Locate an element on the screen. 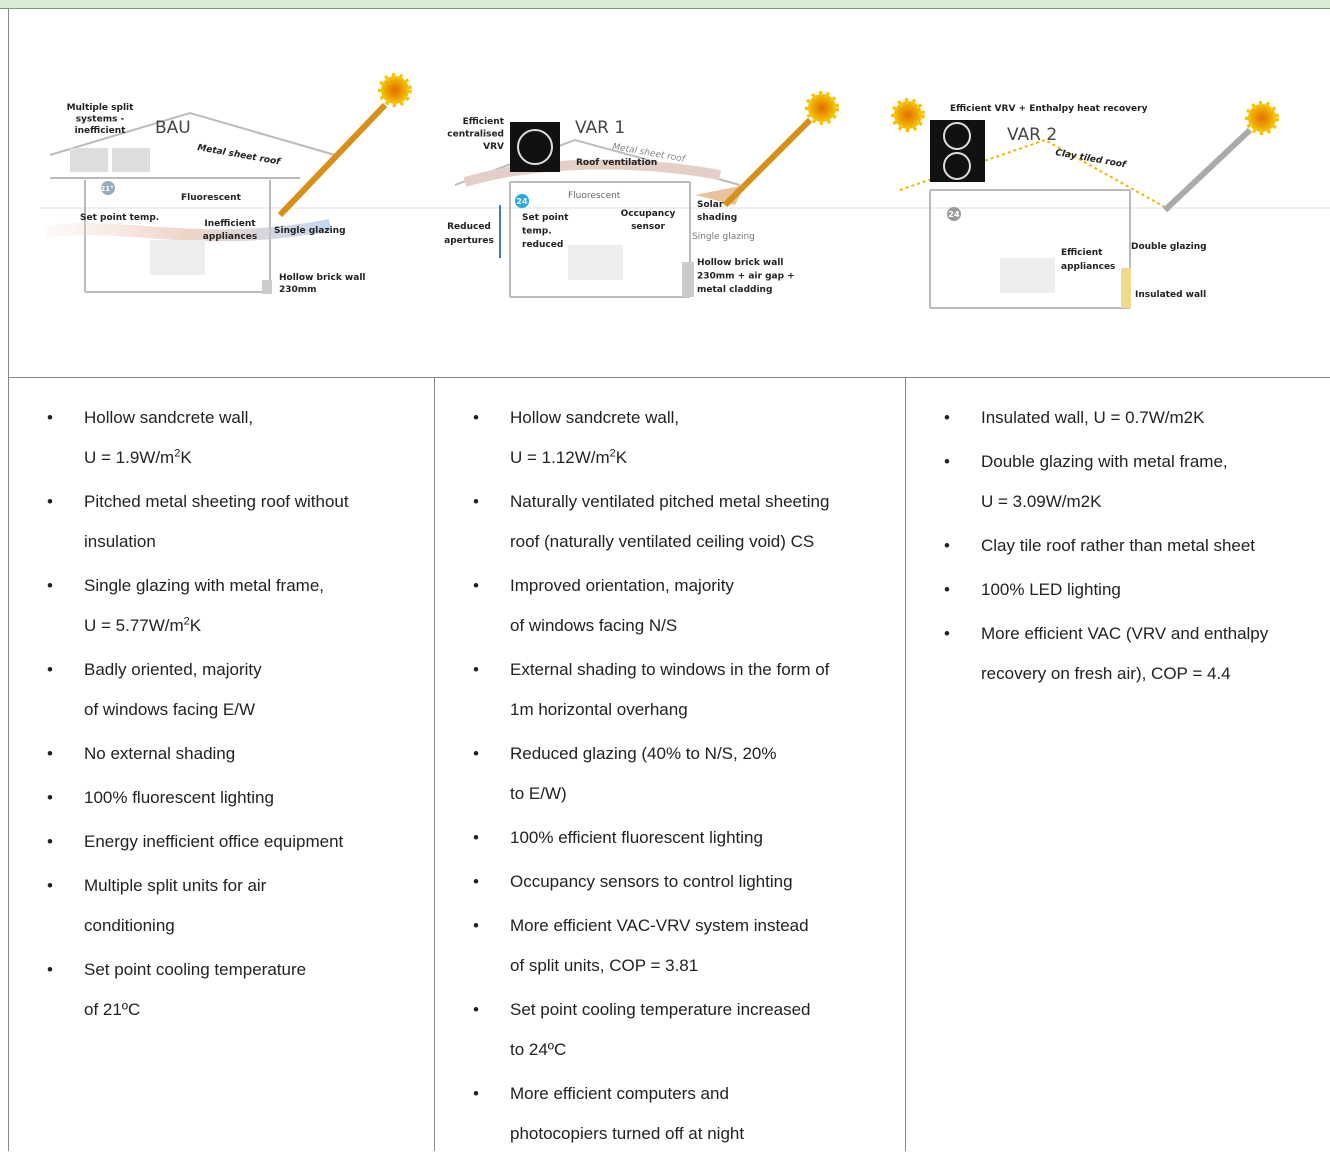 This screenshot has width=1330, height=1154. diagram-label: inefficient is located at coordinates (101, 131).